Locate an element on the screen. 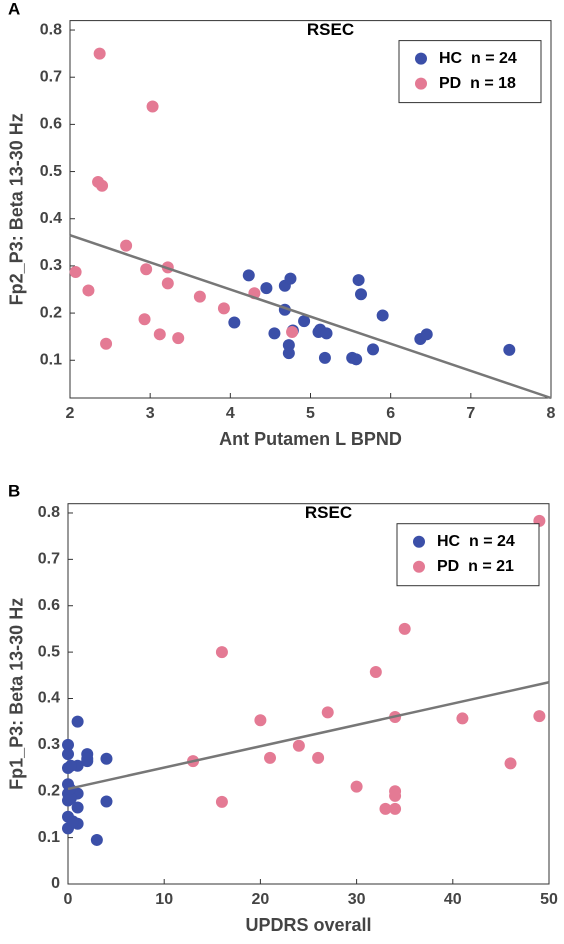 The image size is (564, 944). panel-label: A is located at coordinates (14, 9).